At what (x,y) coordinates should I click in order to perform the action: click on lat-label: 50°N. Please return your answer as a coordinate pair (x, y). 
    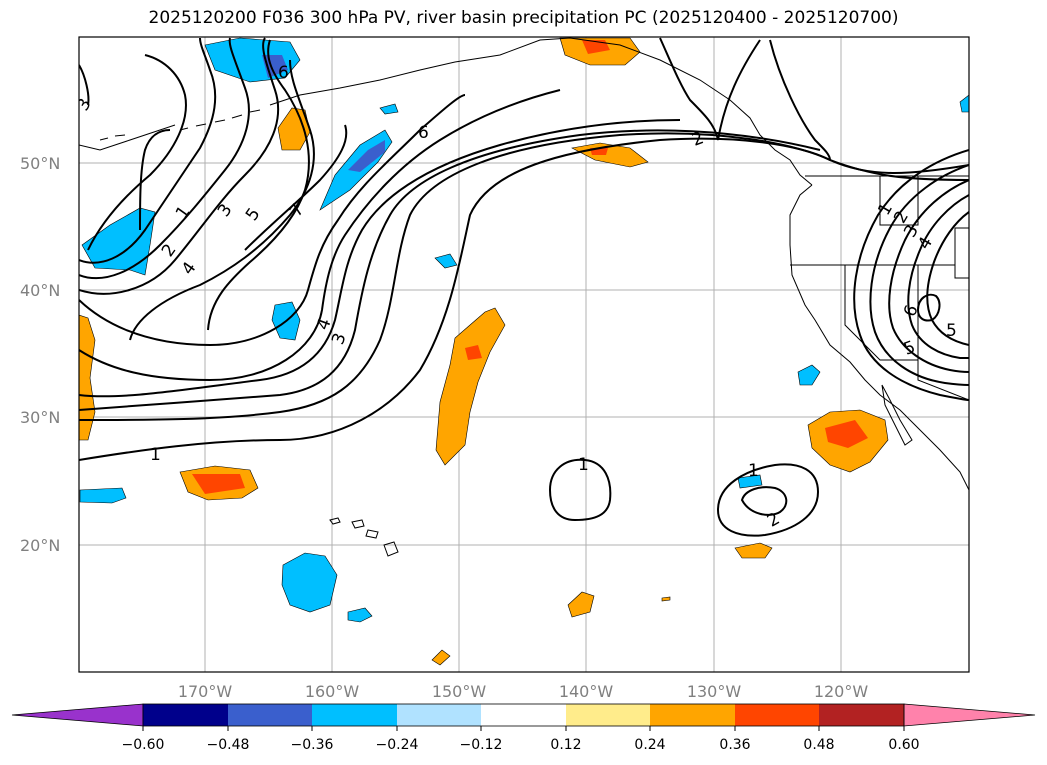
    Looking at the image, I should click on (40, 163).